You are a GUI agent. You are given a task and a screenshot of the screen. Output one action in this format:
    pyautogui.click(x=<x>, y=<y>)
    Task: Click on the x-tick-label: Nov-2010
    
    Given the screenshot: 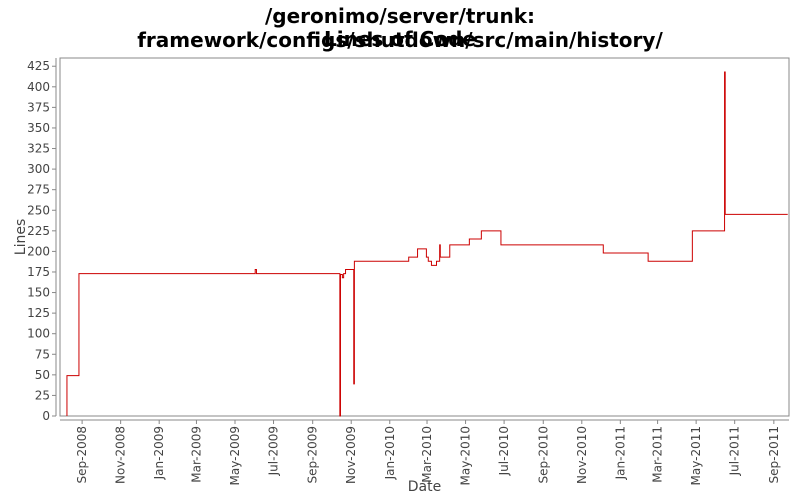 What is the action you would take?
    pyautogui.click(x=582, y=455)
    